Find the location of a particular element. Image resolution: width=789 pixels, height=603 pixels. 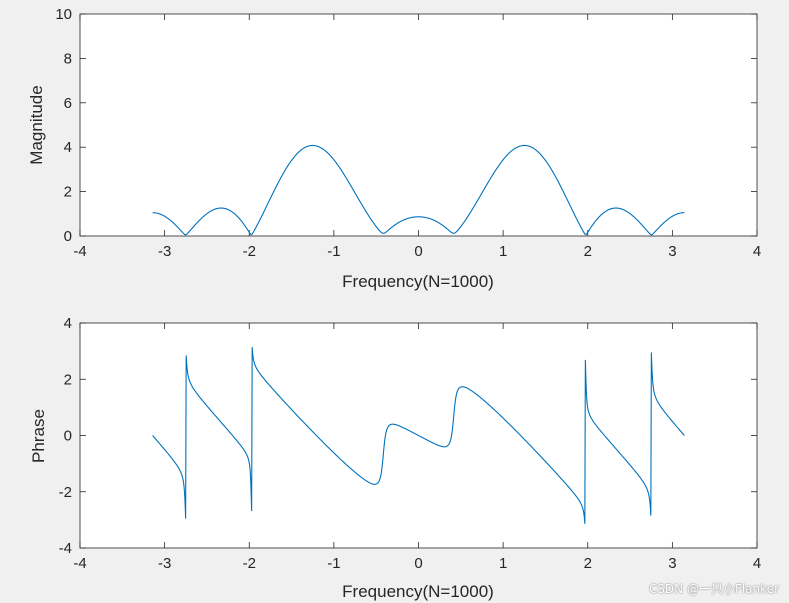

y-tick-label: -2 is located at coordinates (65, 492).